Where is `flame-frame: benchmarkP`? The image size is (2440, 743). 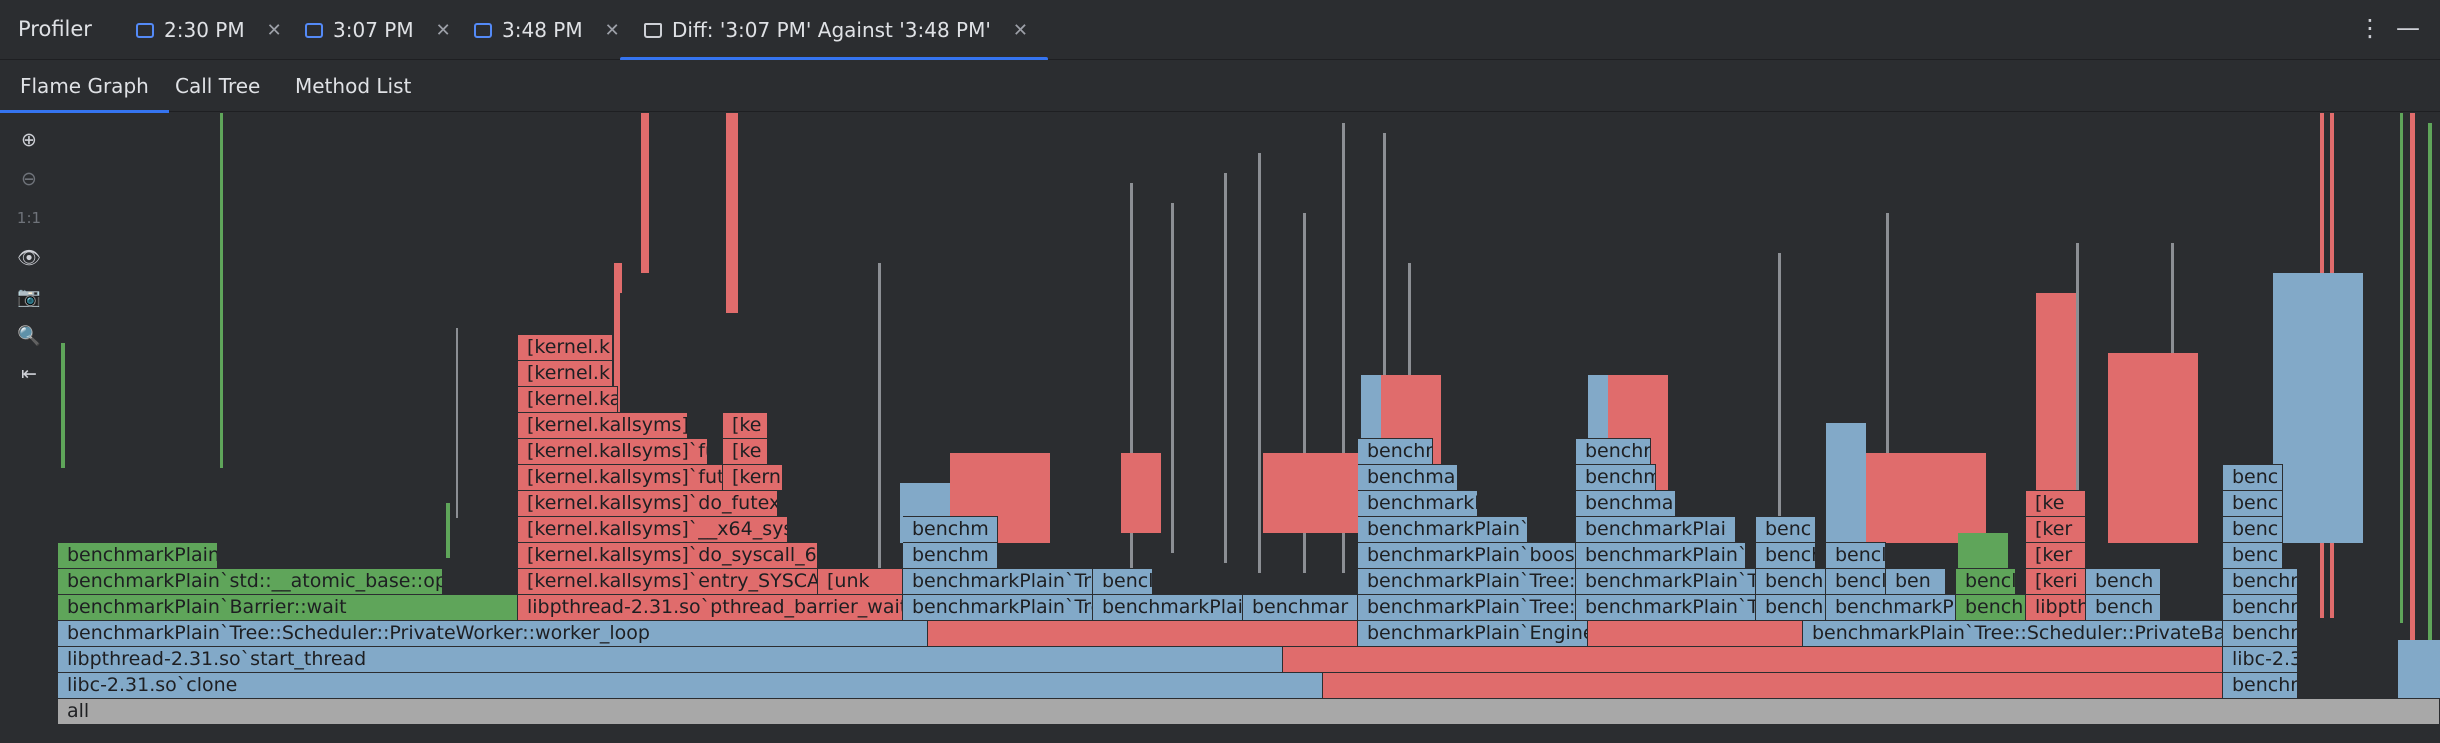
flame-frame: benchmarkP is located at coordinates (1418, 503).